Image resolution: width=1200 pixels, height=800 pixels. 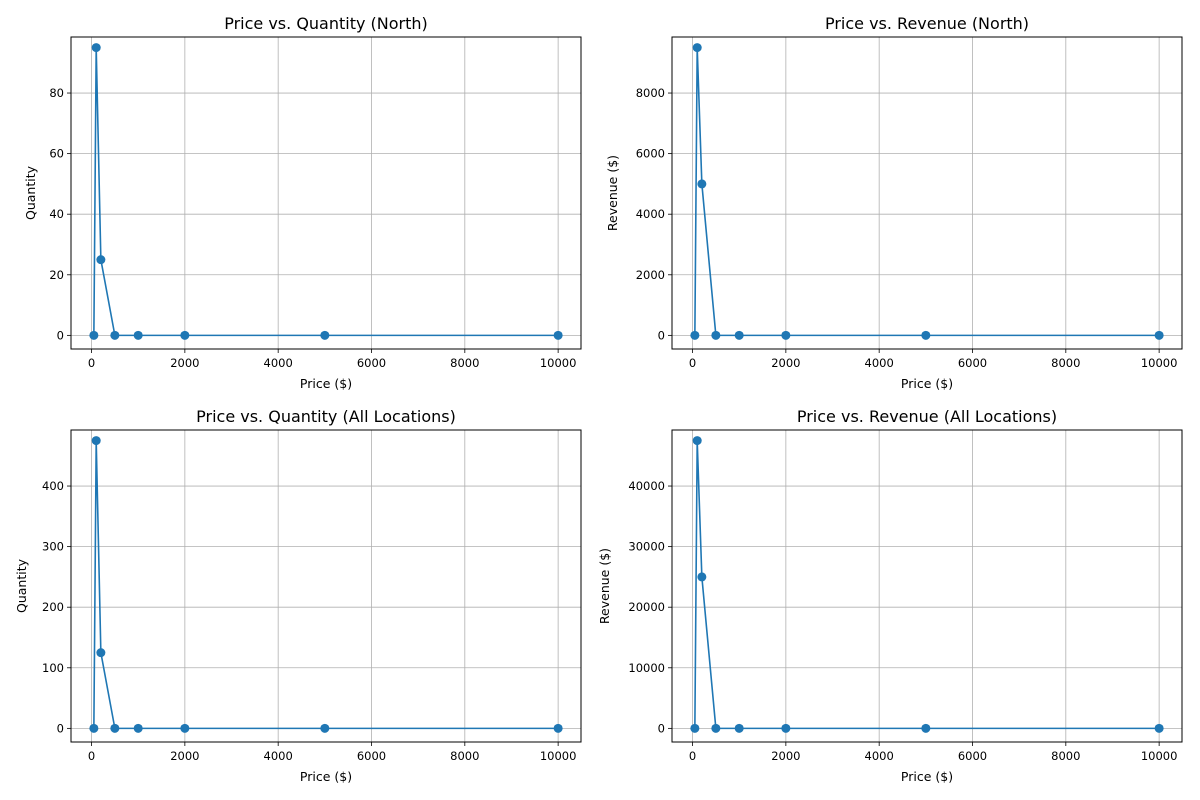 I want to click on y-tick-label: 20, so click(x=56, y=275).